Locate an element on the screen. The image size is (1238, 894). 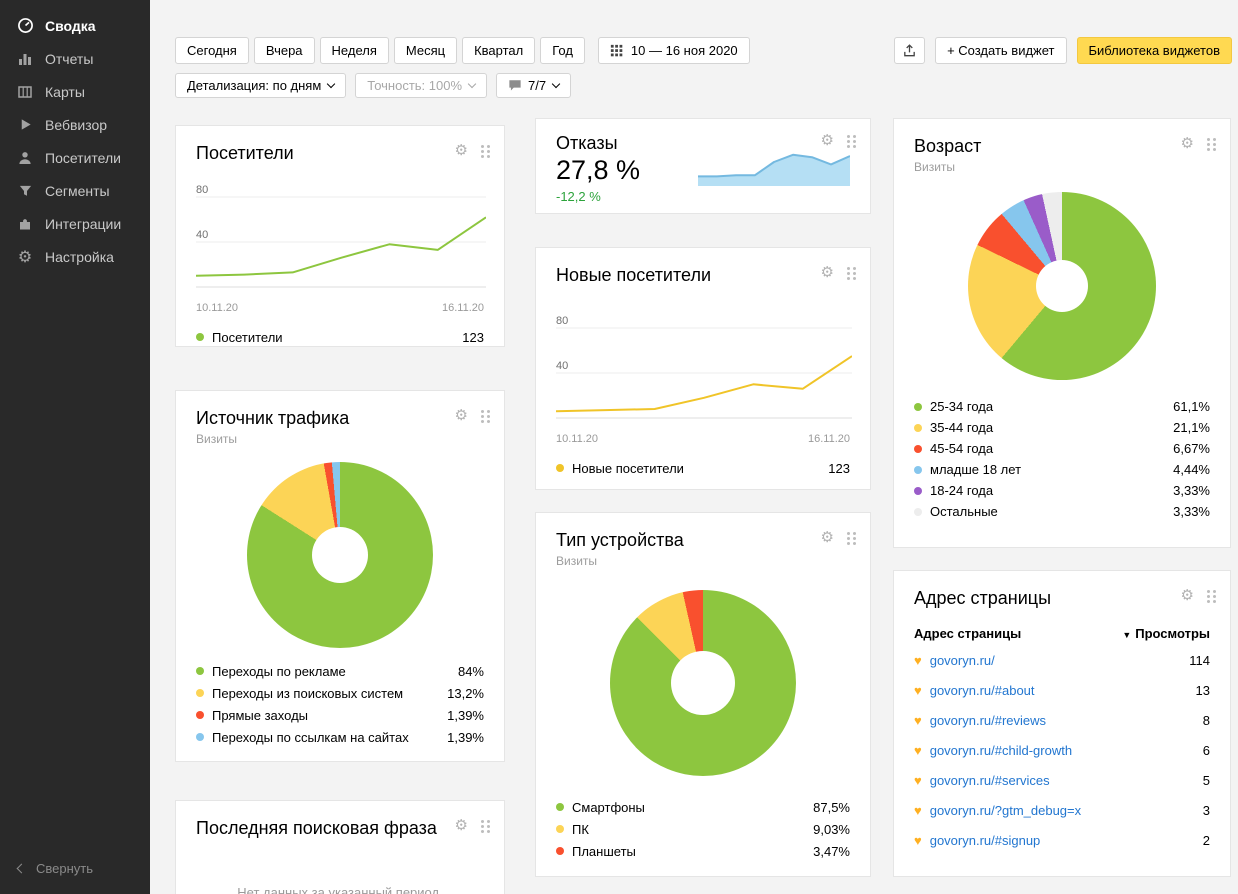
x-axis-end-label: 16.11.20 is located at coordinates (828, 439).